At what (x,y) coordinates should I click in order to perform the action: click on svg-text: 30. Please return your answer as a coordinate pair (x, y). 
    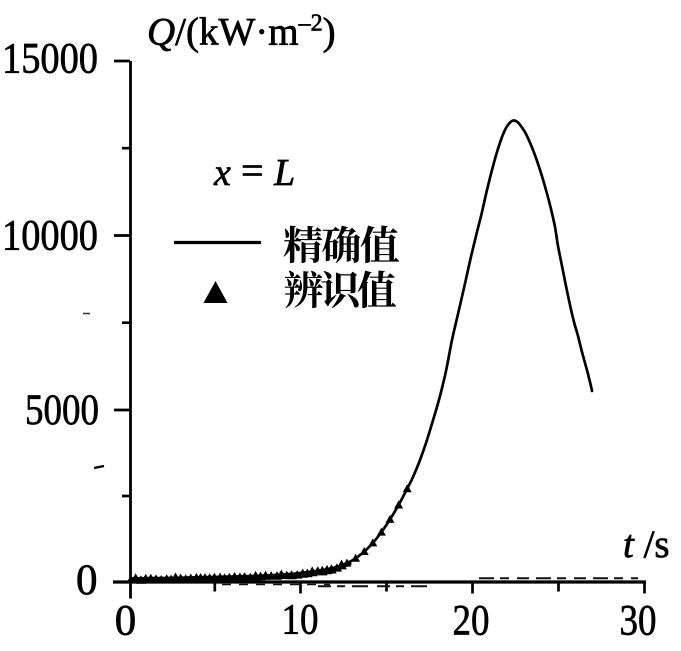
    Looking at the image, I should click on (638, 621).